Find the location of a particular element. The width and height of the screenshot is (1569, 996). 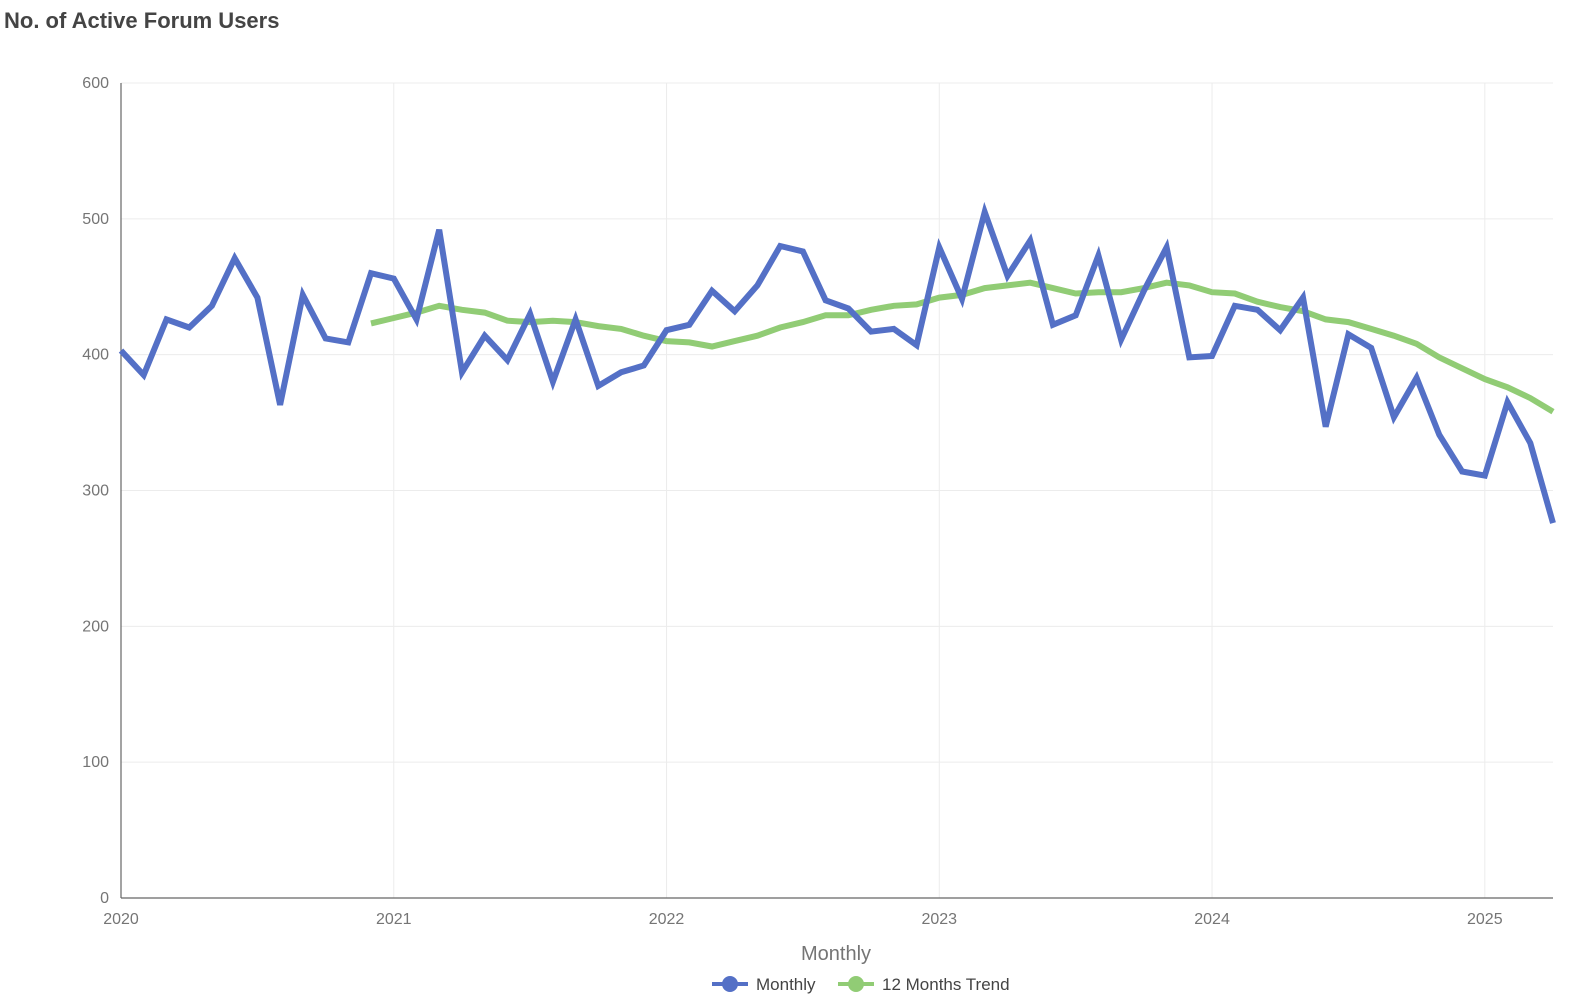

x-axis-title: Monthly is located at coordinates (836, 954).